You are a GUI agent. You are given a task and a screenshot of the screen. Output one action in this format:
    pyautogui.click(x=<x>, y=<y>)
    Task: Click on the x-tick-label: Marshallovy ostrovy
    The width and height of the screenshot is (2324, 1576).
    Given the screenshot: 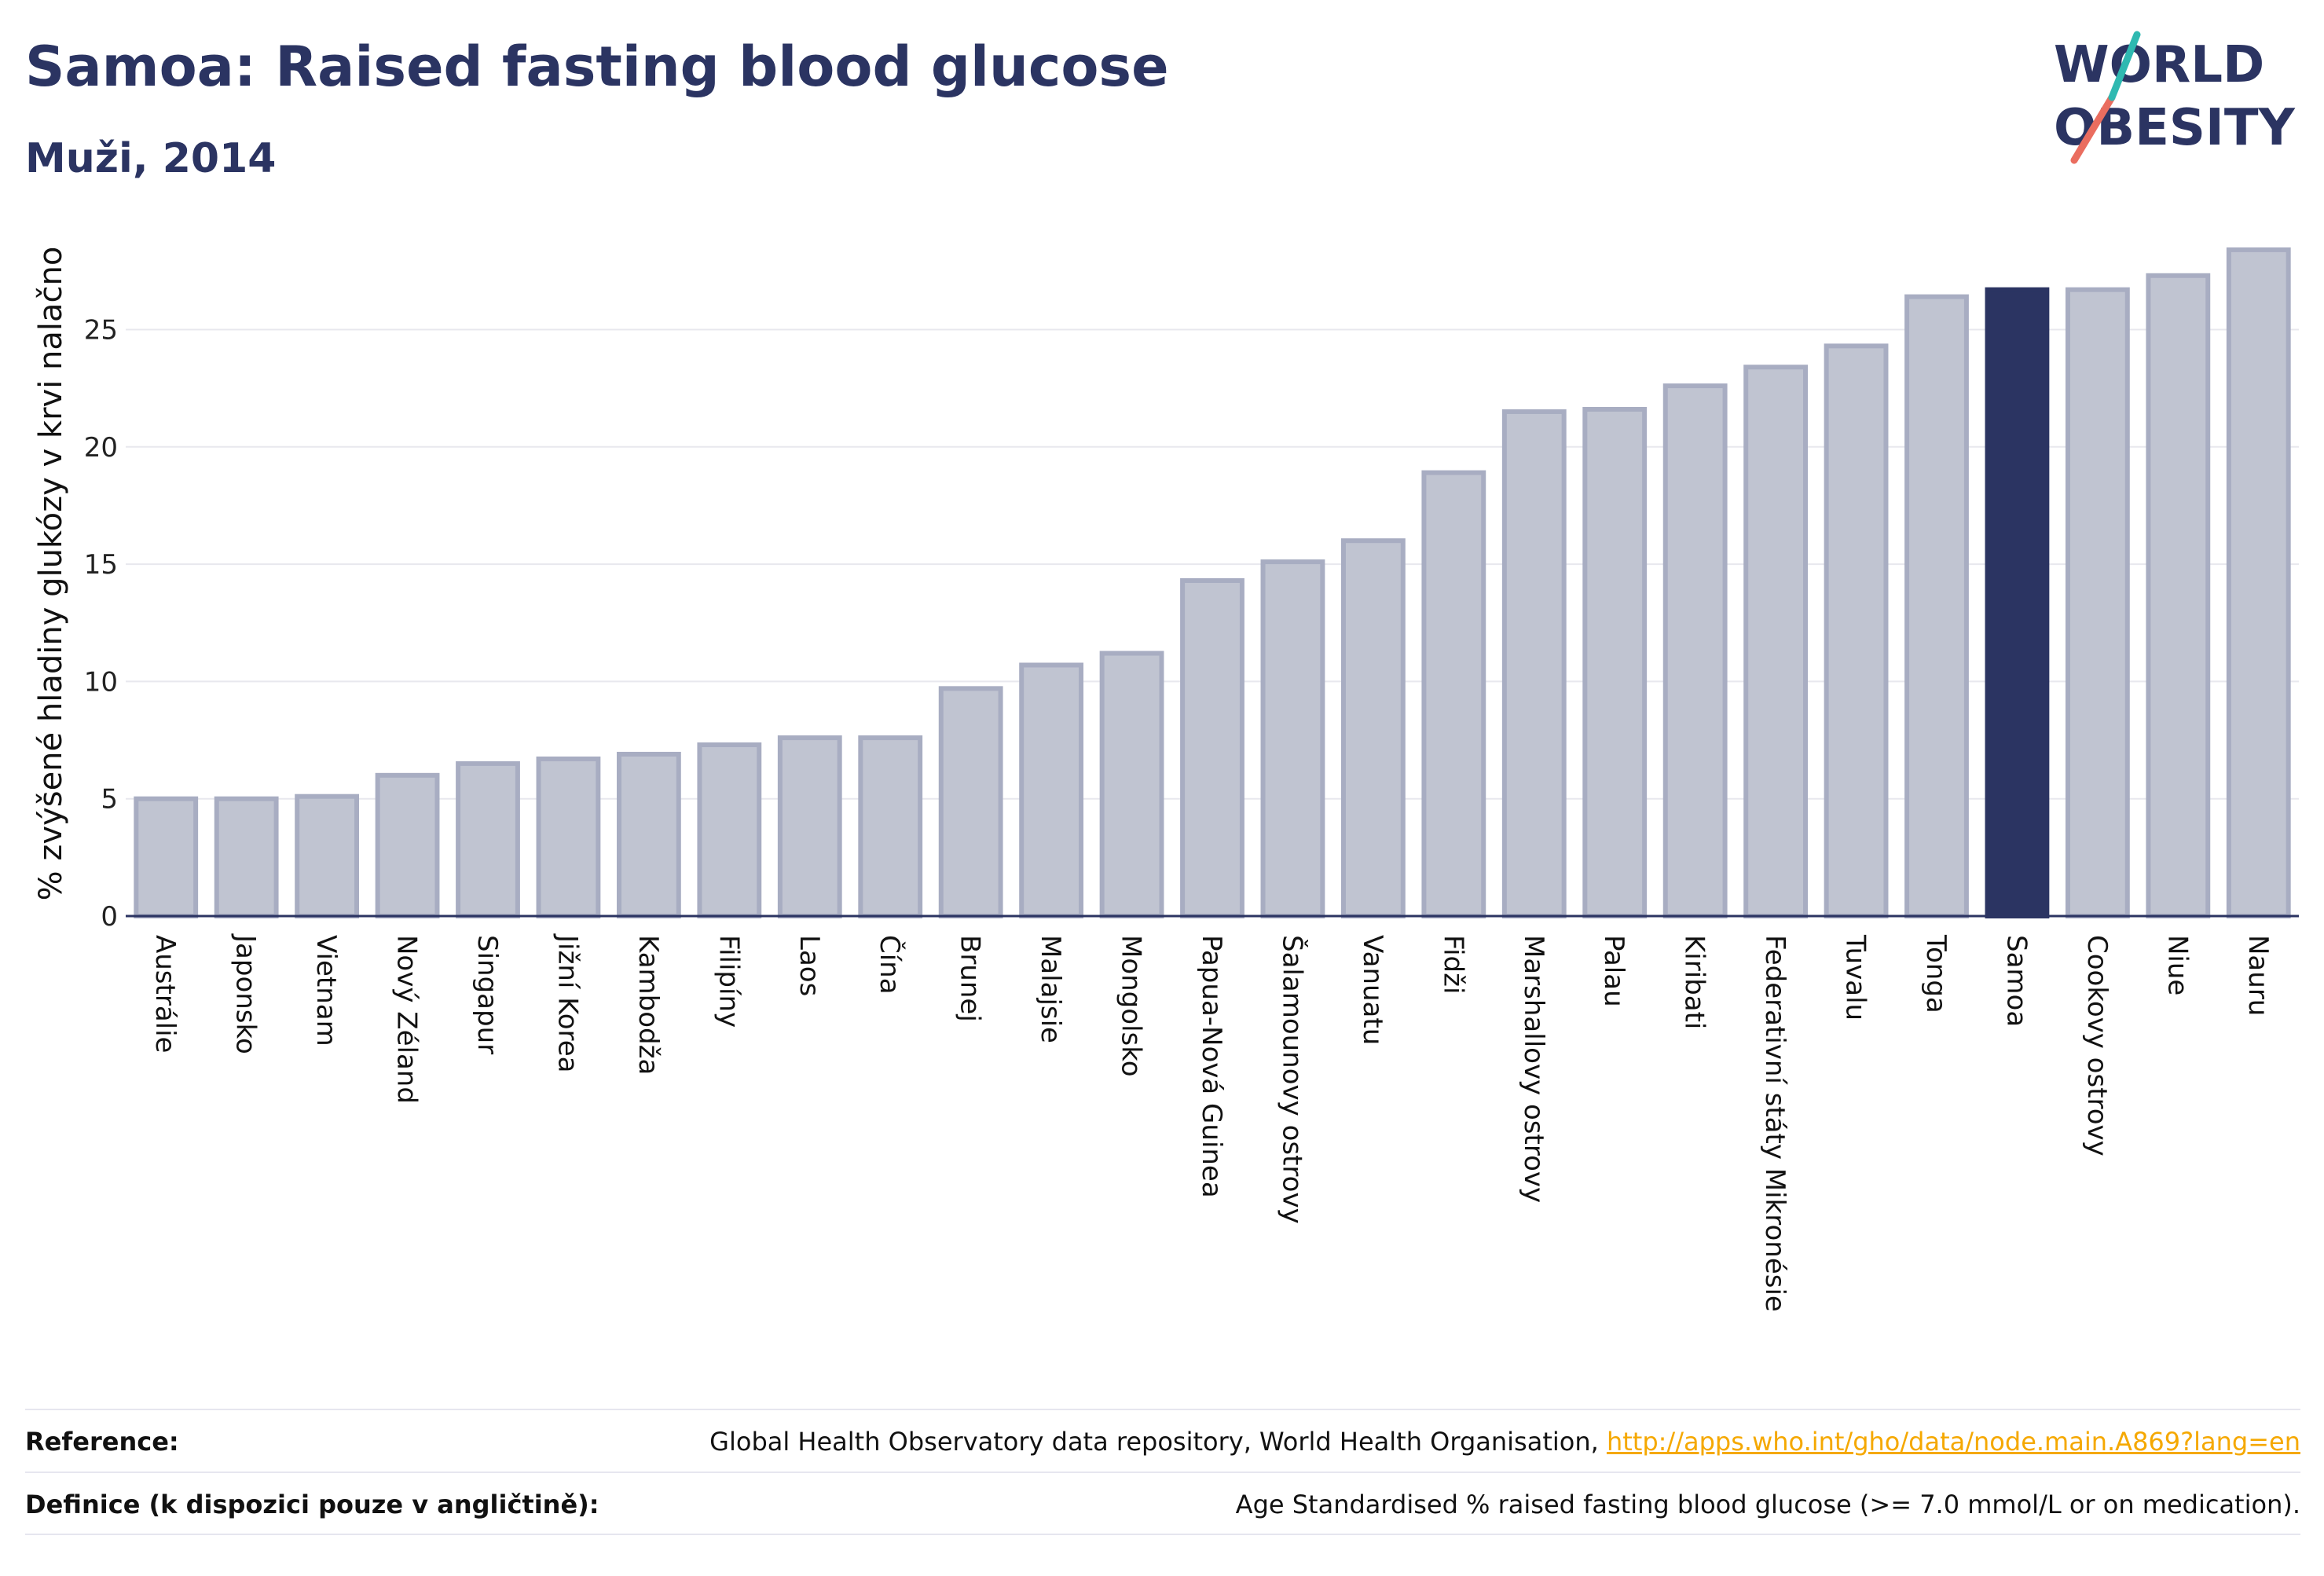 What is the action you would take?
    pyautogui.click(x=1533, y=1069)
    